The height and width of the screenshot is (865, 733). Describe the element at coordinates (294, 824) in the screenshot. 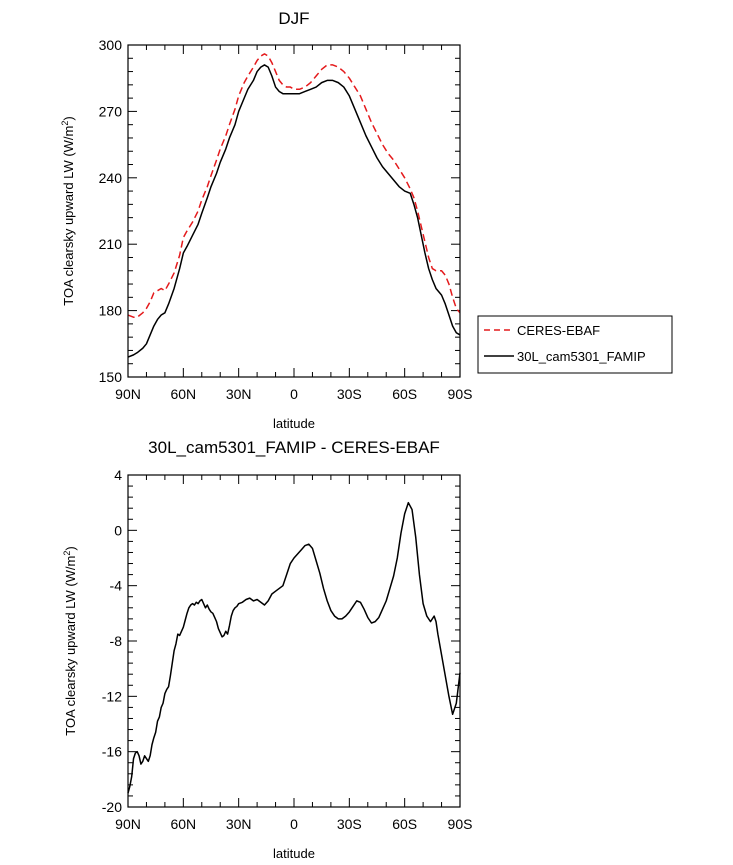

I see `panel-difference-x-tick-label: 0` at that location.